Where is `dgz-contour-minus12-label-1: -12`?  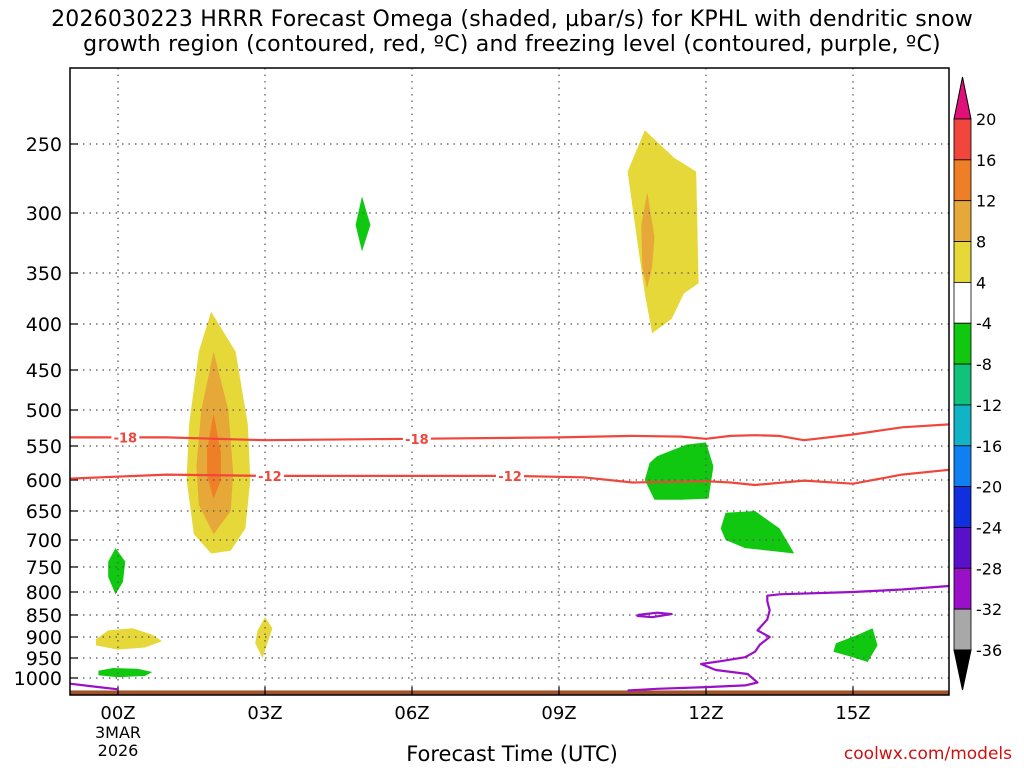 dgz-contour-minus12-label-1: -12 is located at coordinates (510, 477).